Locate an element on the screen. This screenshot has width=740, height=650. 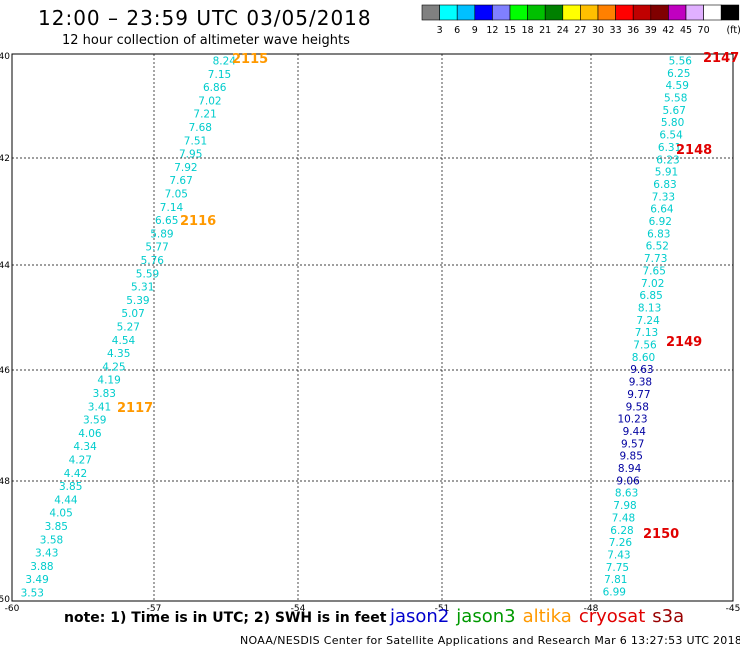
color-scale-tick: 30 is located at coordinates (598, 30).